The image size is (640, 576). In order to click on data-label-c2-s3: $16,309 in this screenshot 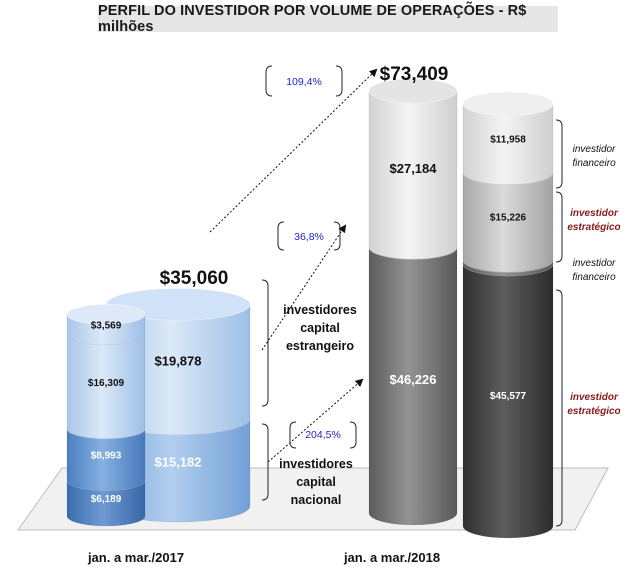, I will do `click(106, 383)`.